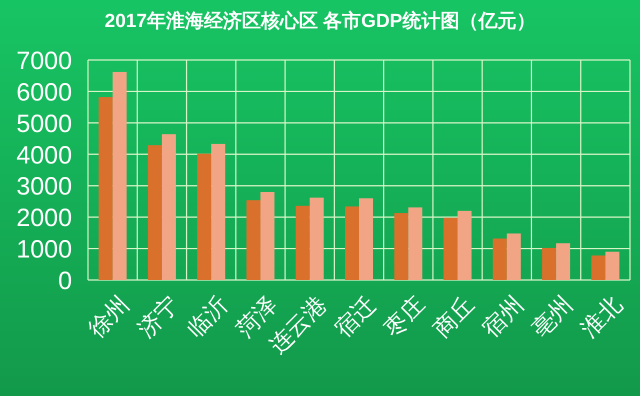 This screenshot has height=396, width=640. Describe the element at coordinates (44, 186) in the screenshot. I see `y-tick-label: 3000` at that location.